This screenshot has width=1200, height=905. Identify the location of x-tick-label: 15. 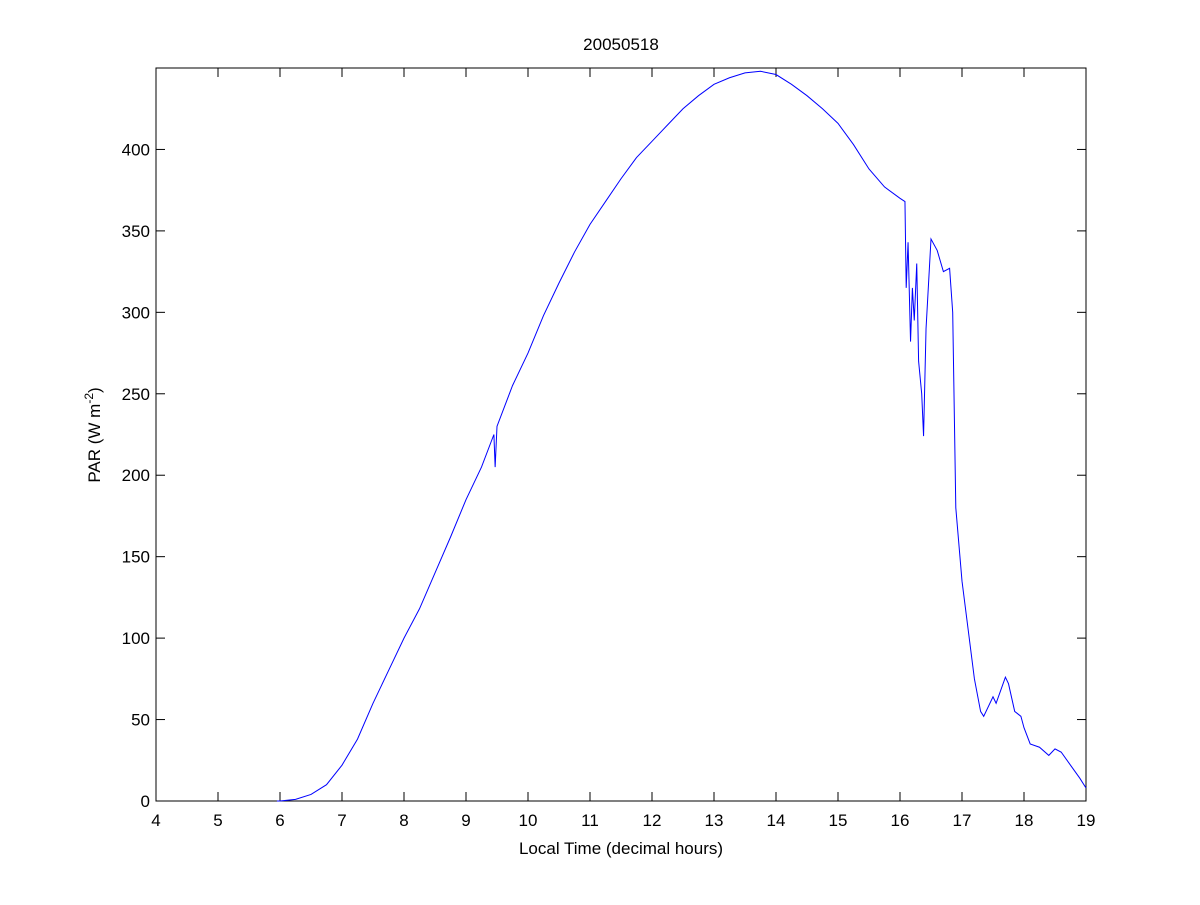
(838, 820).